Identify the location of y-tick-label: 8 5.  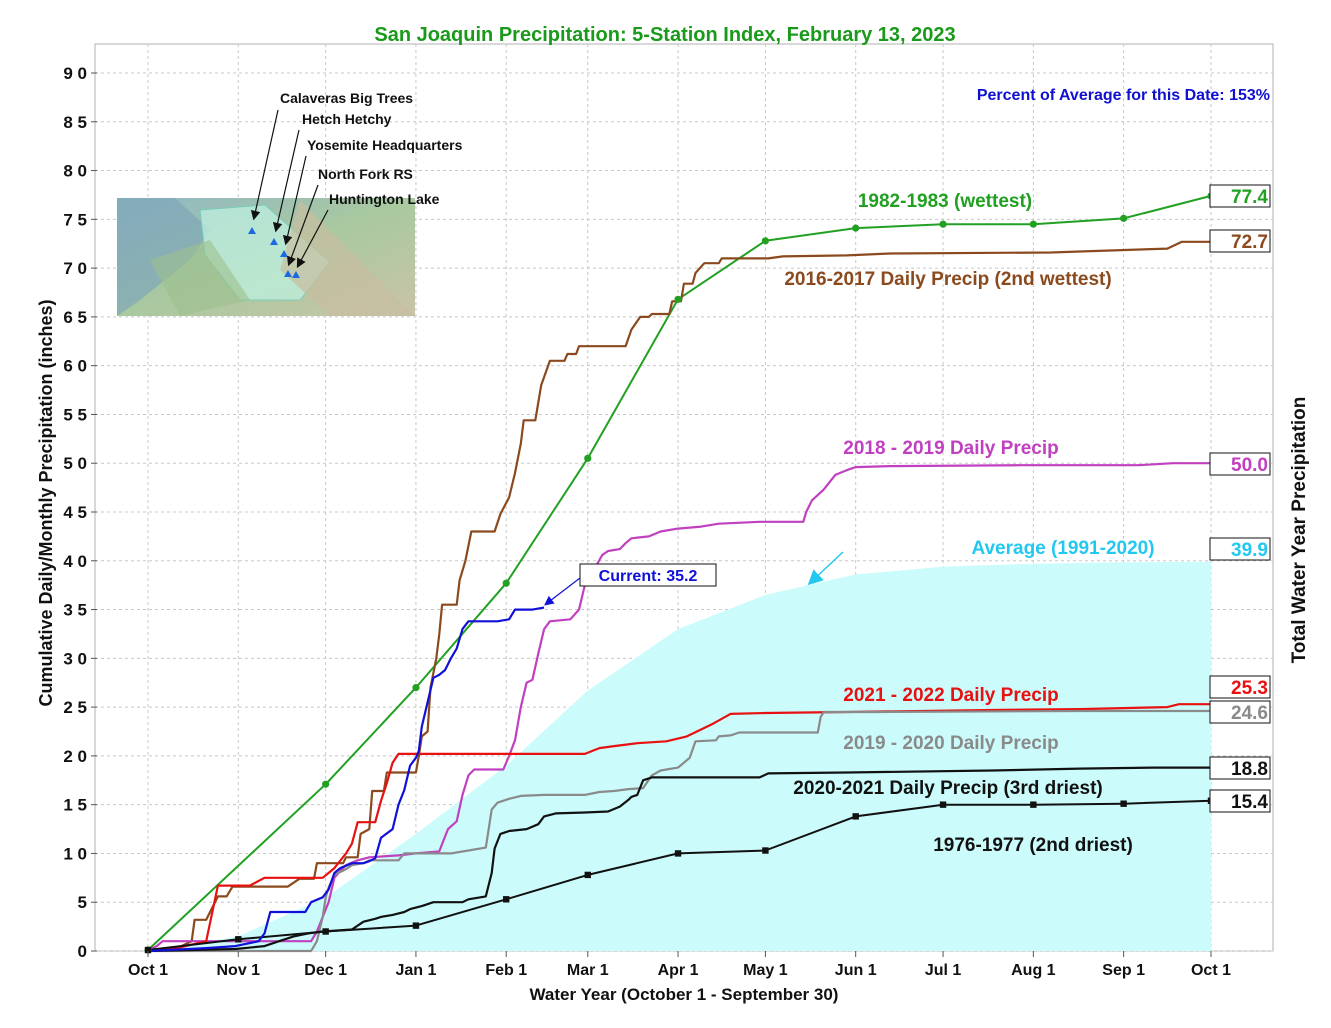
(75, 122).